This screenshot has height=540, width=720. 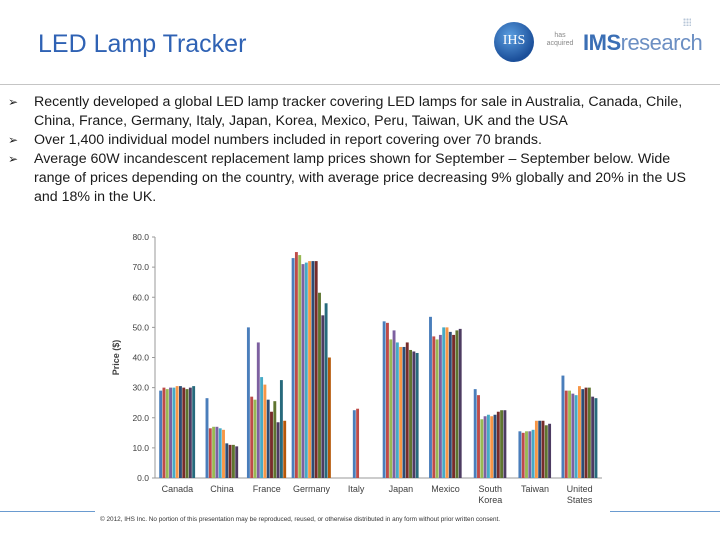 What do you see at coordinates (140, 237) in the screenshot?
I see `y-tick-label: 80.0` at bounding box center [140, 237].